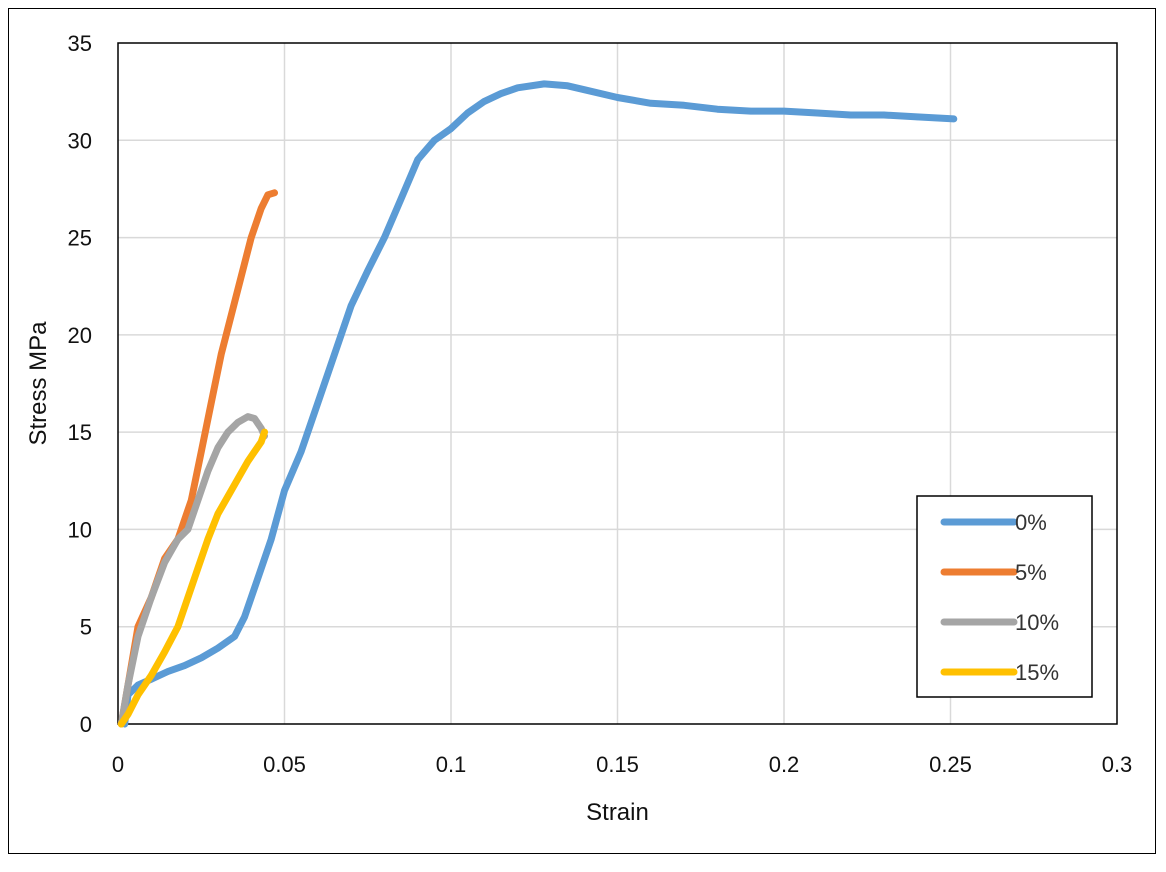 The image size is (1166, 872). I want to click on x-tick-label: 0.05, so click(284, 764).